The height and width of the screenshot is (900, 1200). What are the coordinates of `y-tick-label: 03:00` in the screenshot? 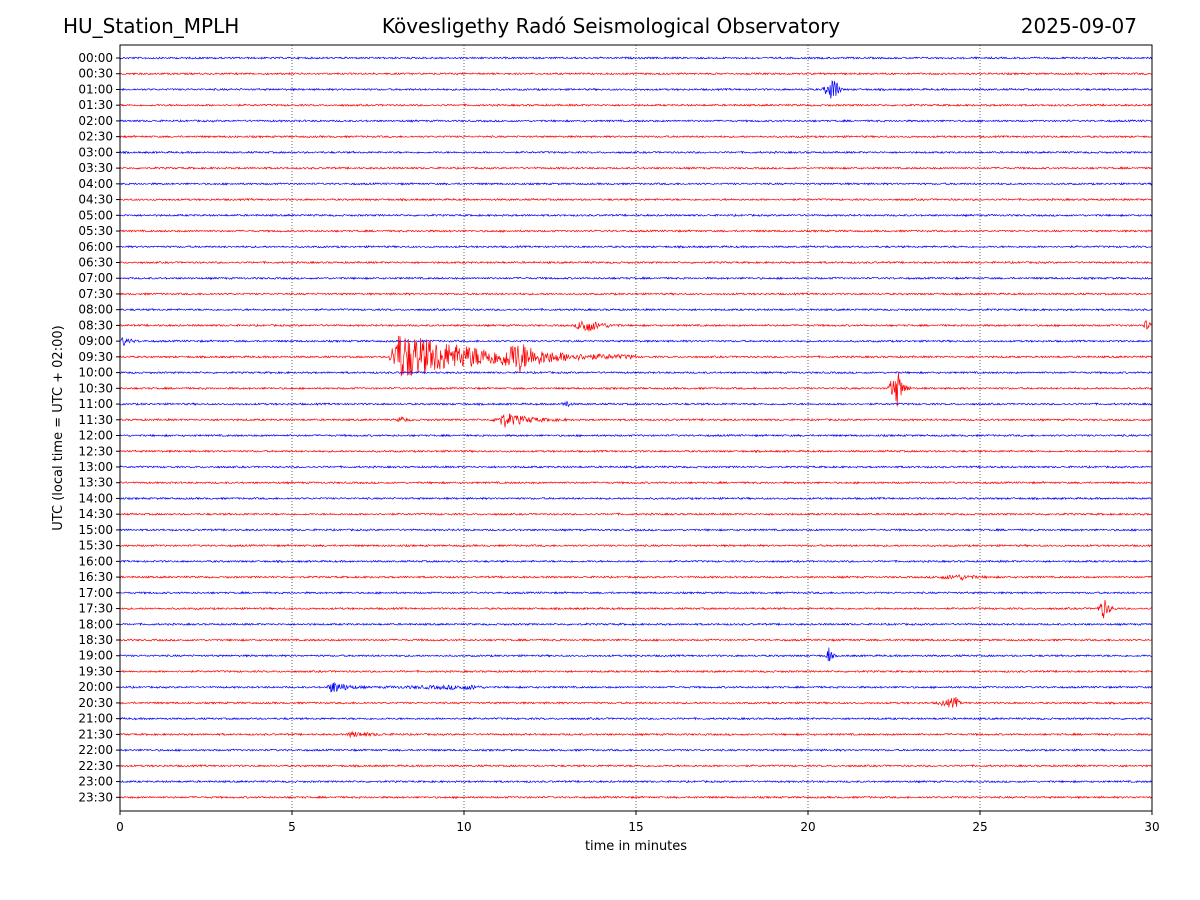 It's located at (95, 152).